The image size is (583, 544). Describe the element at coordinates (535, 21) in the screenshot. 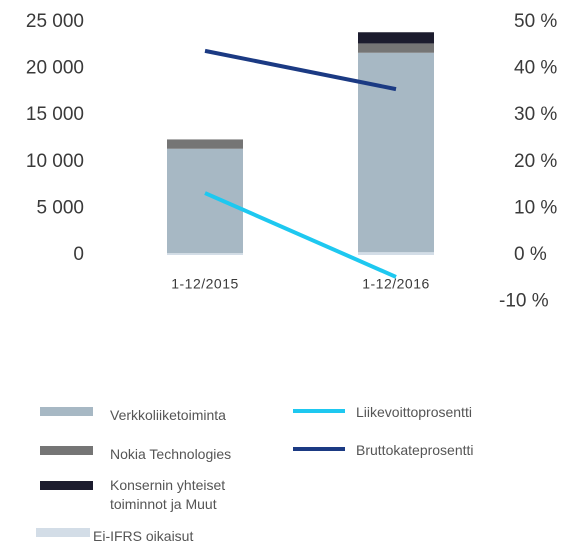

I see `y2-tick-label: 50 %` at that location.